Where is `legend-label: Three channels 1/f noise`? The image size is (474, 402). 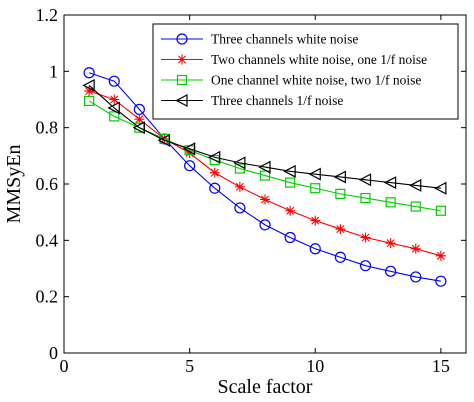 legend-label: Three channels 1/f noise is located at coordinates (277, 100).